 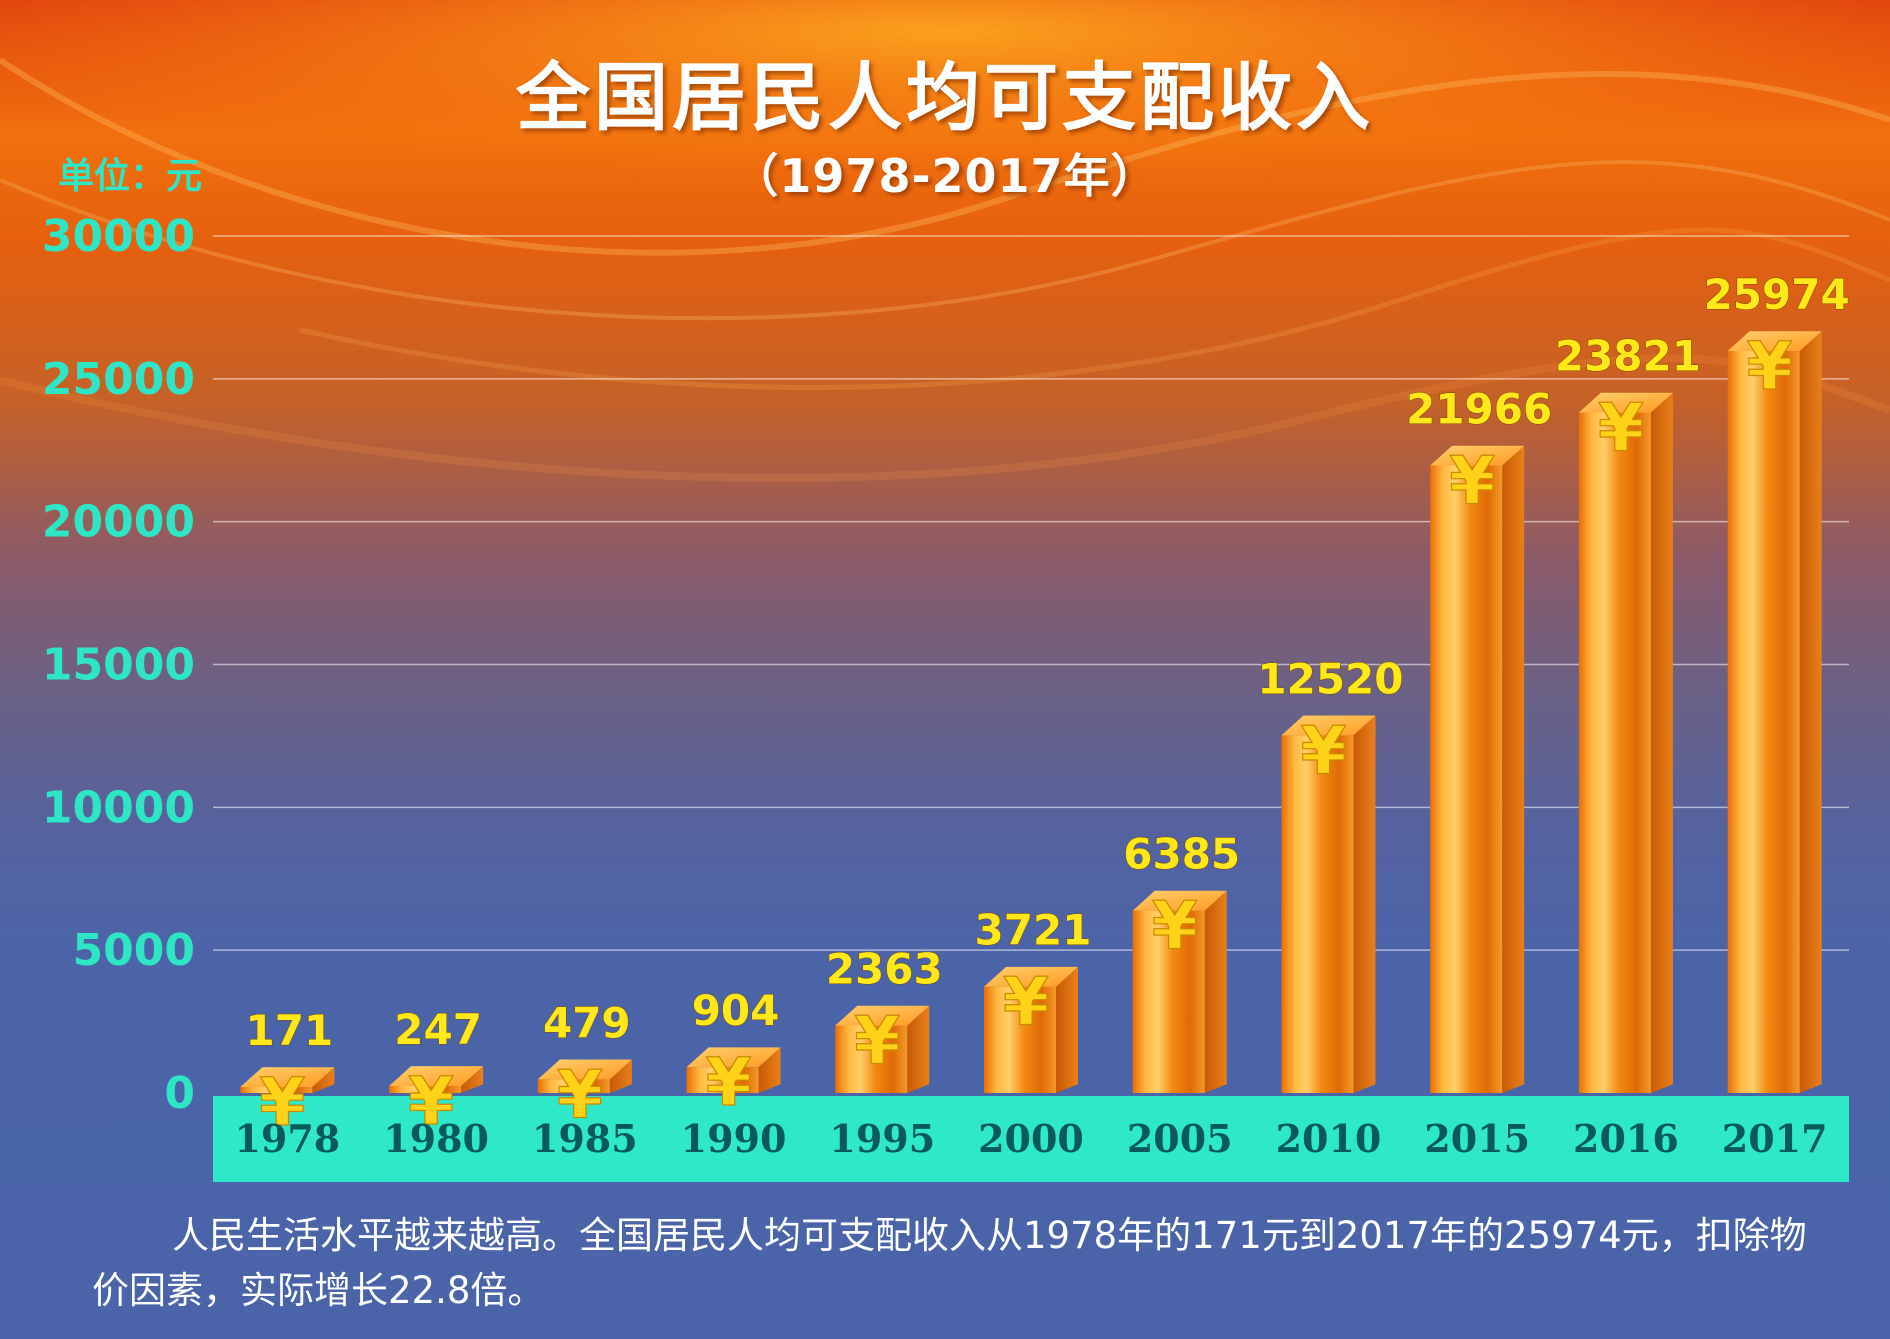 I want to click on chart-title: 全国居民人均可支配收入, so click(x=945, y=98).